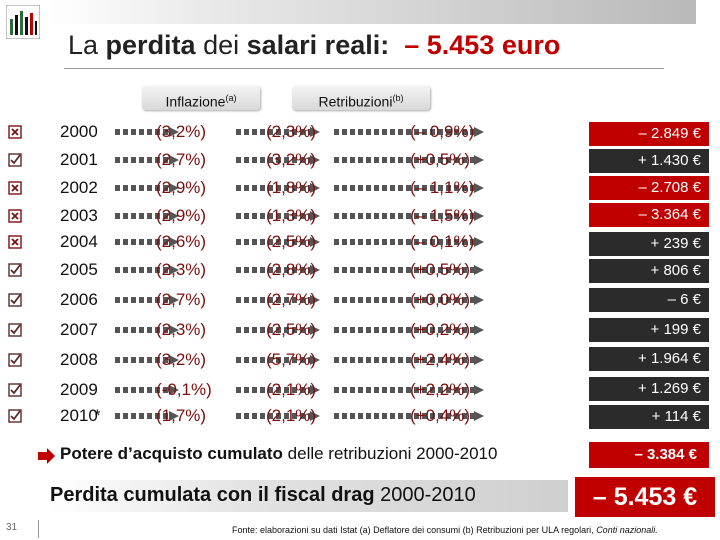 This screenshot has height=540, width=720. I want to click on row-amount: – 2.708 €, so click(649, 188).